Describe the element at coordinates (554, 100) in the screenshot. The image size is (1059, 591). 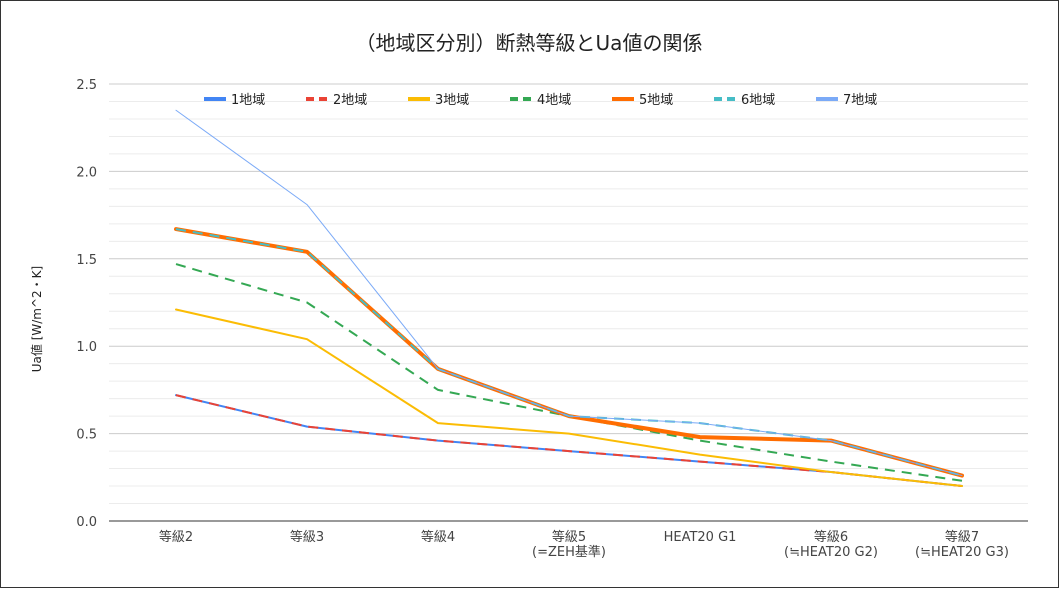
I see `legend-label: 4地域` at that location.